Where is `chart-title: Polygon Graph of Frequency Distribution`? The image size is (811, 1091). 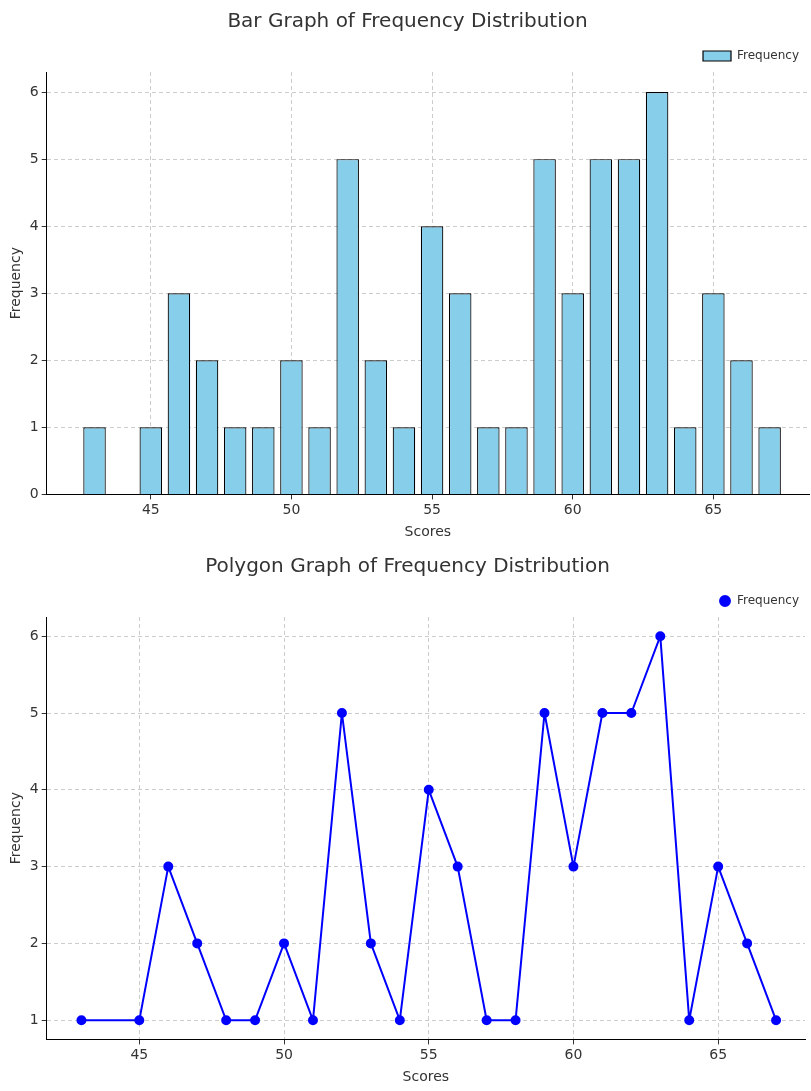 chart-title: Polygon Graph of Frequency Distribution is located at coordinates (407, 565).